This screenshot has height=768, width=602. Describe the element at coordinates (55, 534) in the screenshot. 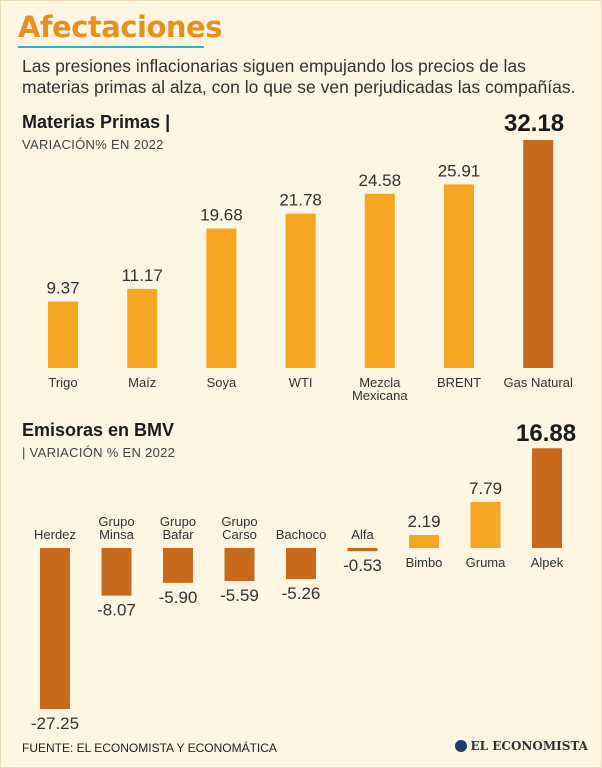

I see `chart2-category-label-0: Herdez` at that location.